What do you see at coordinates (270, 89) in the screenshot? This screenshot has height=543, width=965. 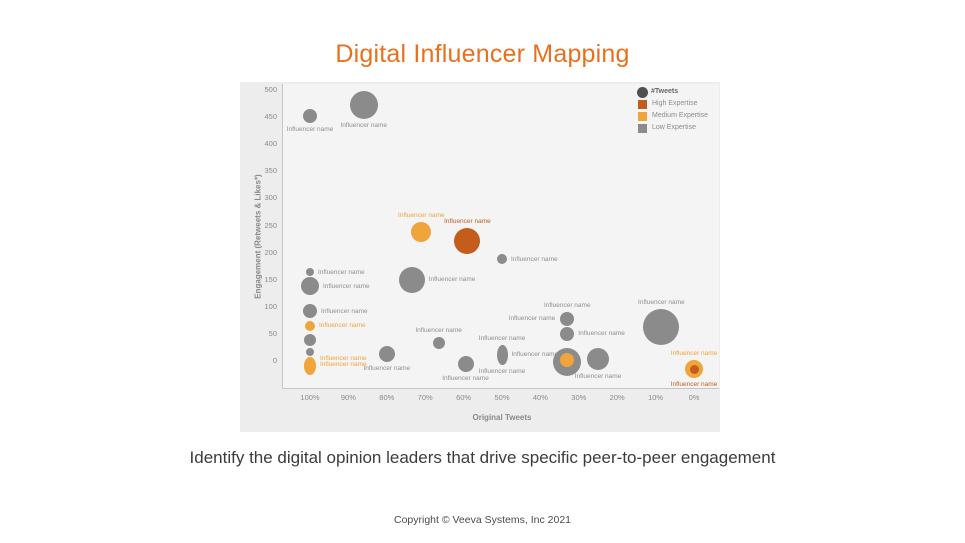 I see `y-tick-label: 500` at bounding box center [270, 89].